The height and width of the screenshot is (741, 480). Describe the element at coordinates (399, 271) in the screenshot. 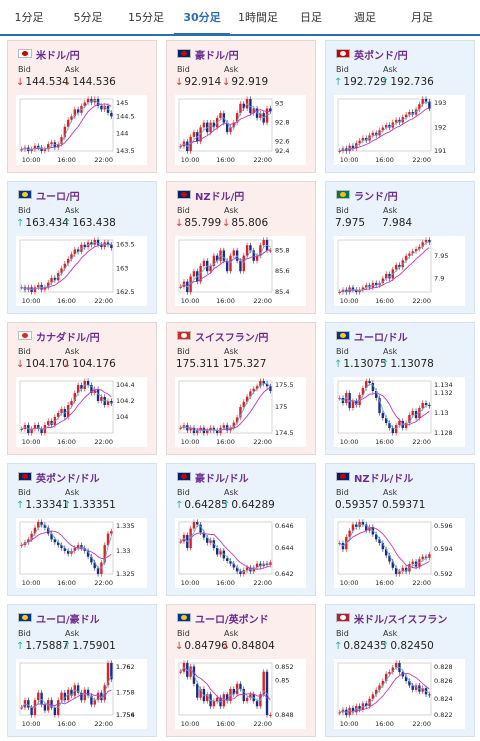

I see `price-chart: 7.95 7.9 10:00 16:00 22:00` at that location.